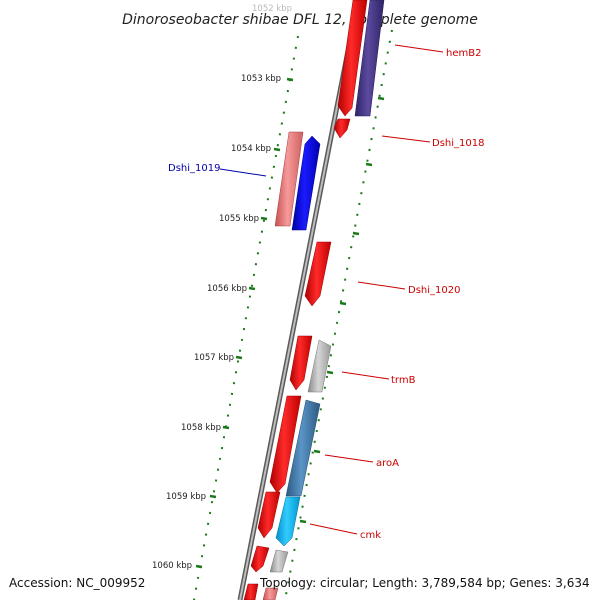 Image resolution: width=600 pixels, height=600 pixels. What do you see at coordinates (269, 515) in the screenshot?
I see `gene-red-feature-cmk-left` at bounding box center [269, 515].